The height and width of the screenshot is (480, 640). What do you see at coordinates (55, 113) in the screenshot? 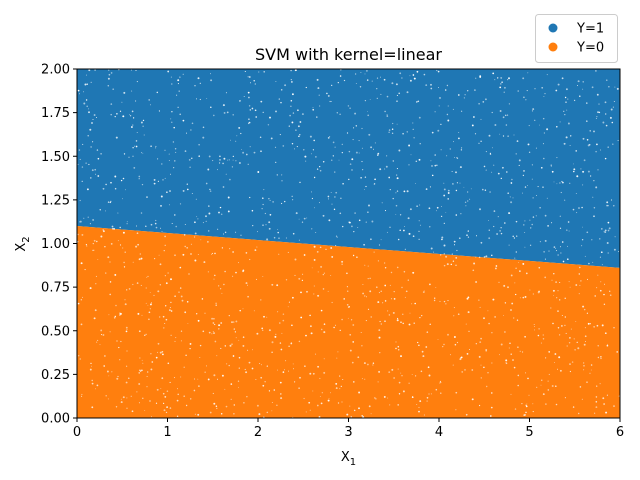
I see `y-tick-label: 1.75` at bounding box center [55, 113].